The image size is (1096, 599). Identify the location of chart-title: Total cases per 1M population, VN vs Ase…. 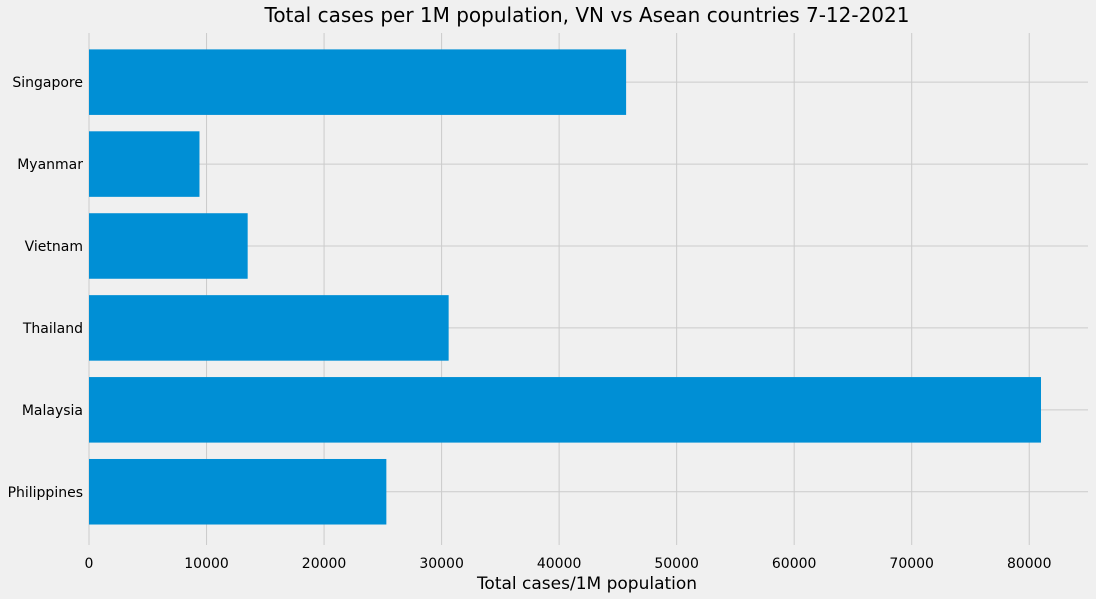
(587, 15).